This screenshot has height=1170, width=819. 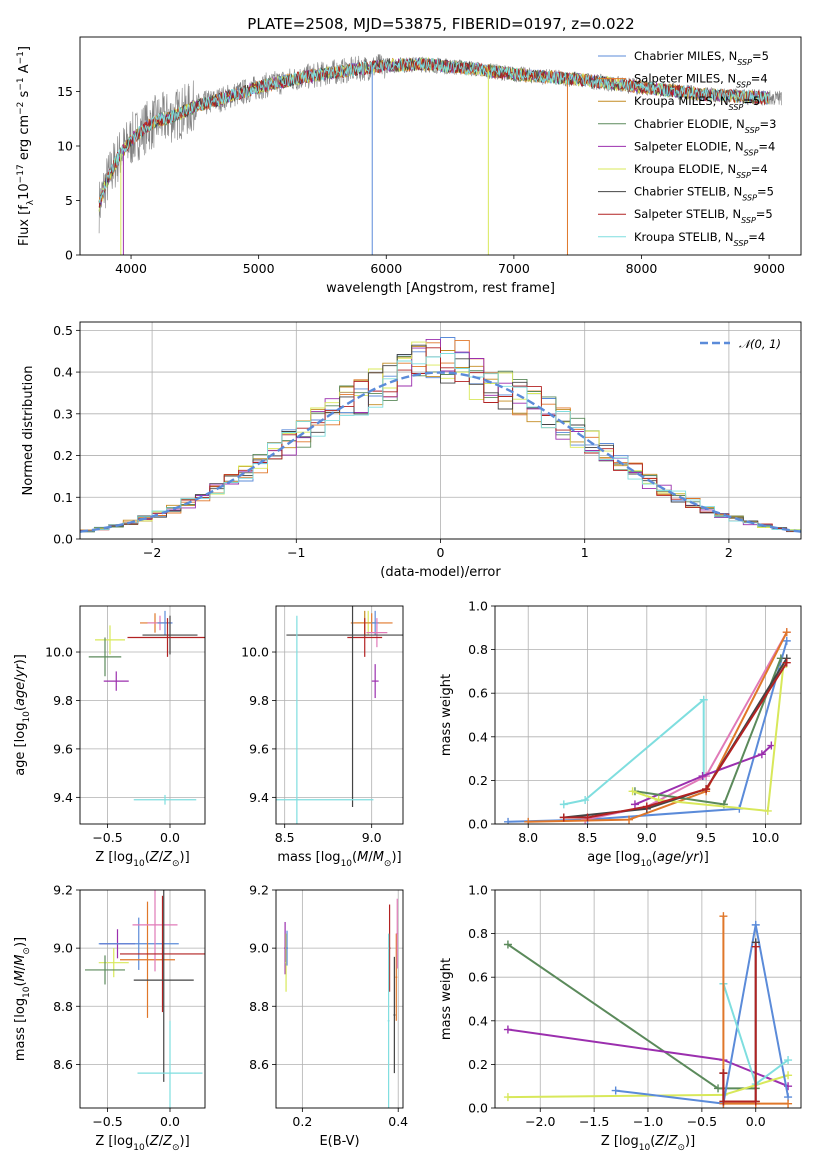 I want to click on age-vs-mass-panel: 8.5 9.0 9.4 9.6 9.8 10.0 mass [log10(M/M⊙)], so click(x=322, y=737).